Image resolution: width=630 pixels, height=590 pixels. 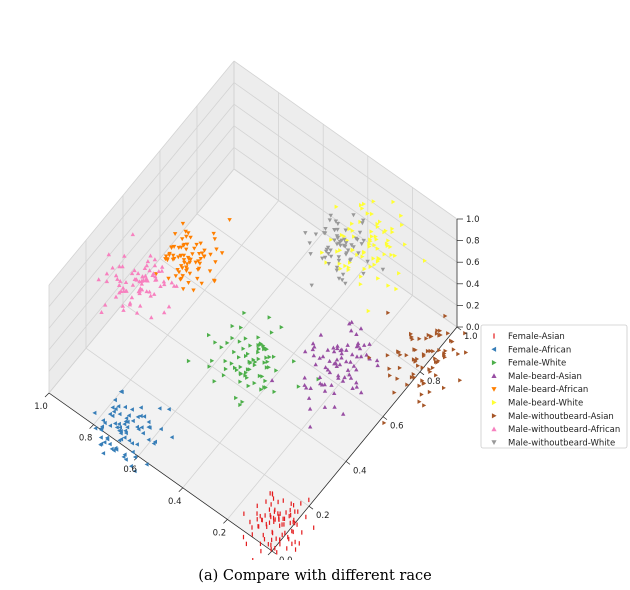 I want to click on legend-label: Male-withoutbeard-White, so click(x=561, y=443).